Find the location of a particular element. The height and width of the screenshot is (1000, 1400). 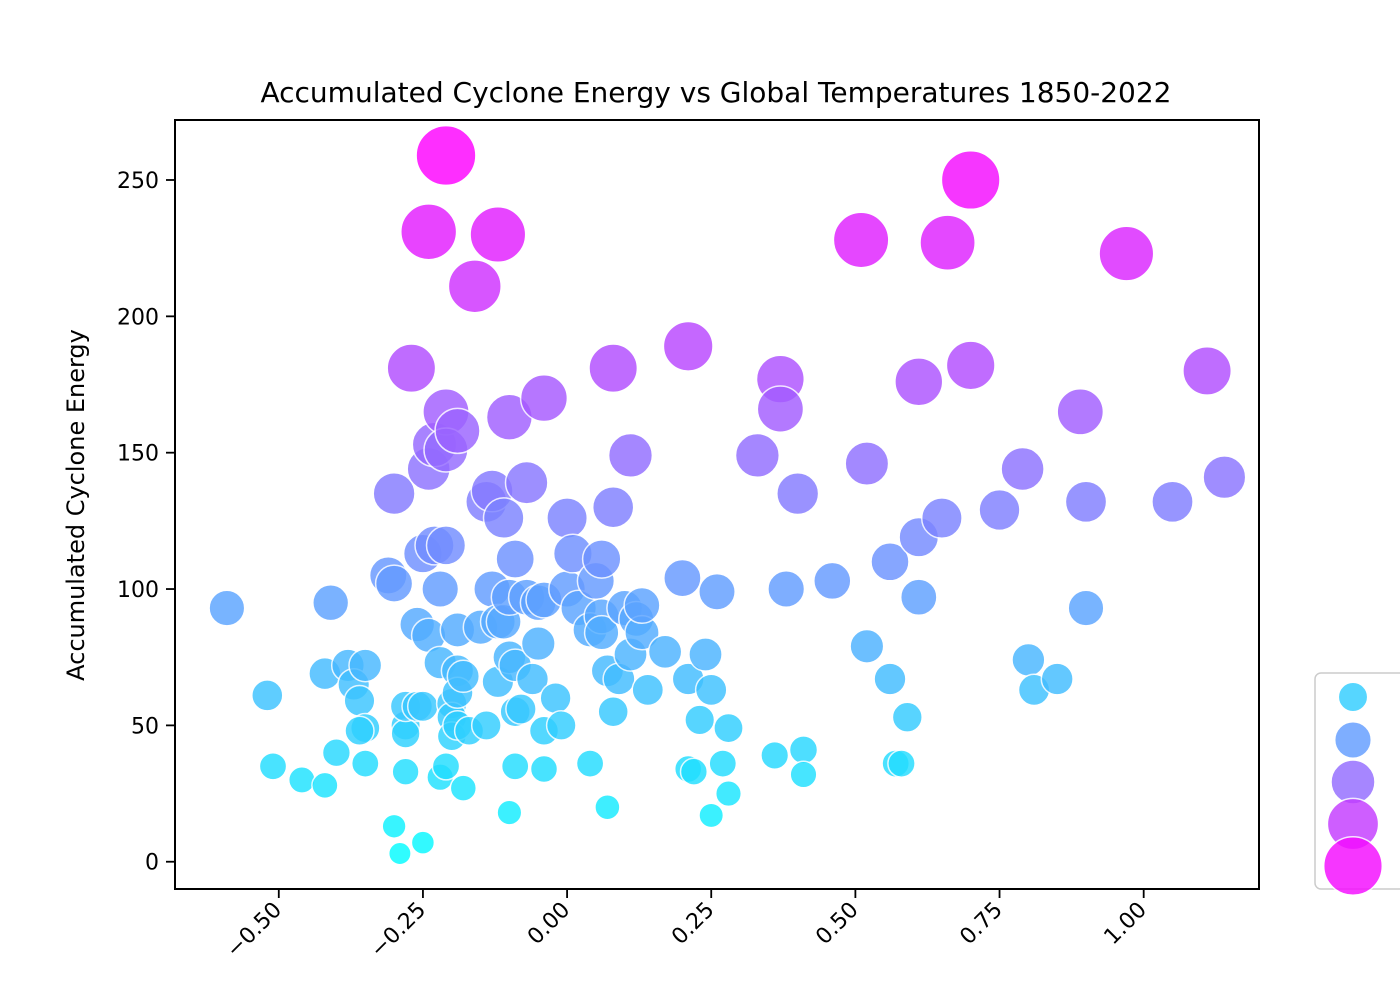

y-tick-label: 50 is located at coordinates (145, 726).